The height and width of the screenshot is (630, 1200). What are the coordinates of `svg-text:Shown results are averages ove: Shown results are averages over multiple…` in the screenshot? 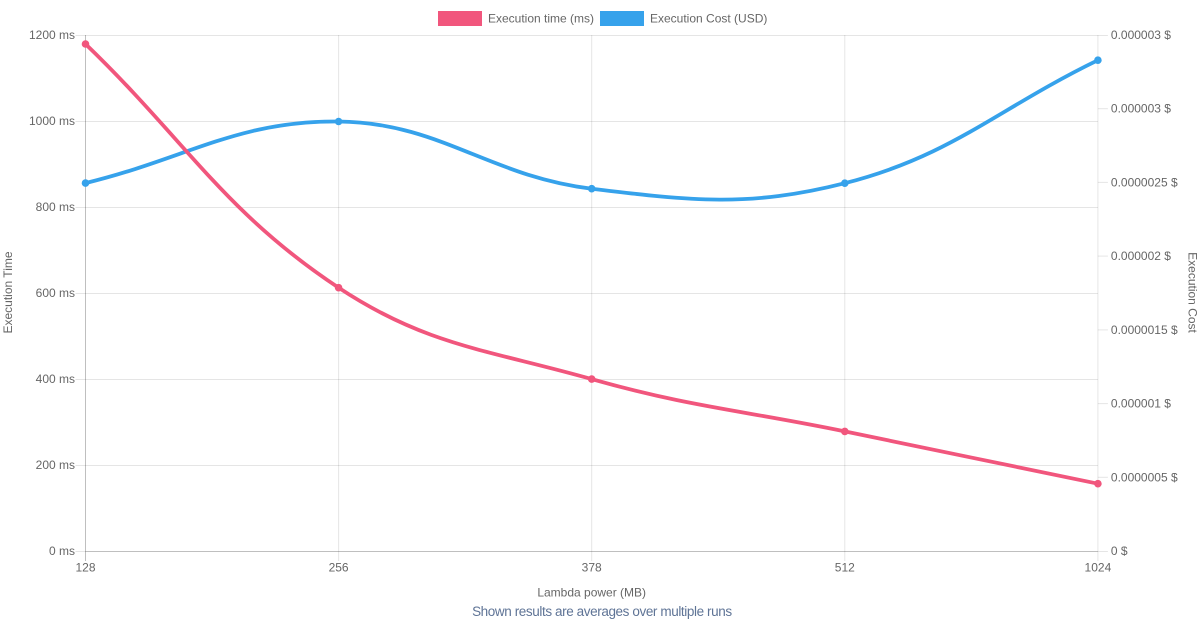 It's located at (602, 611).